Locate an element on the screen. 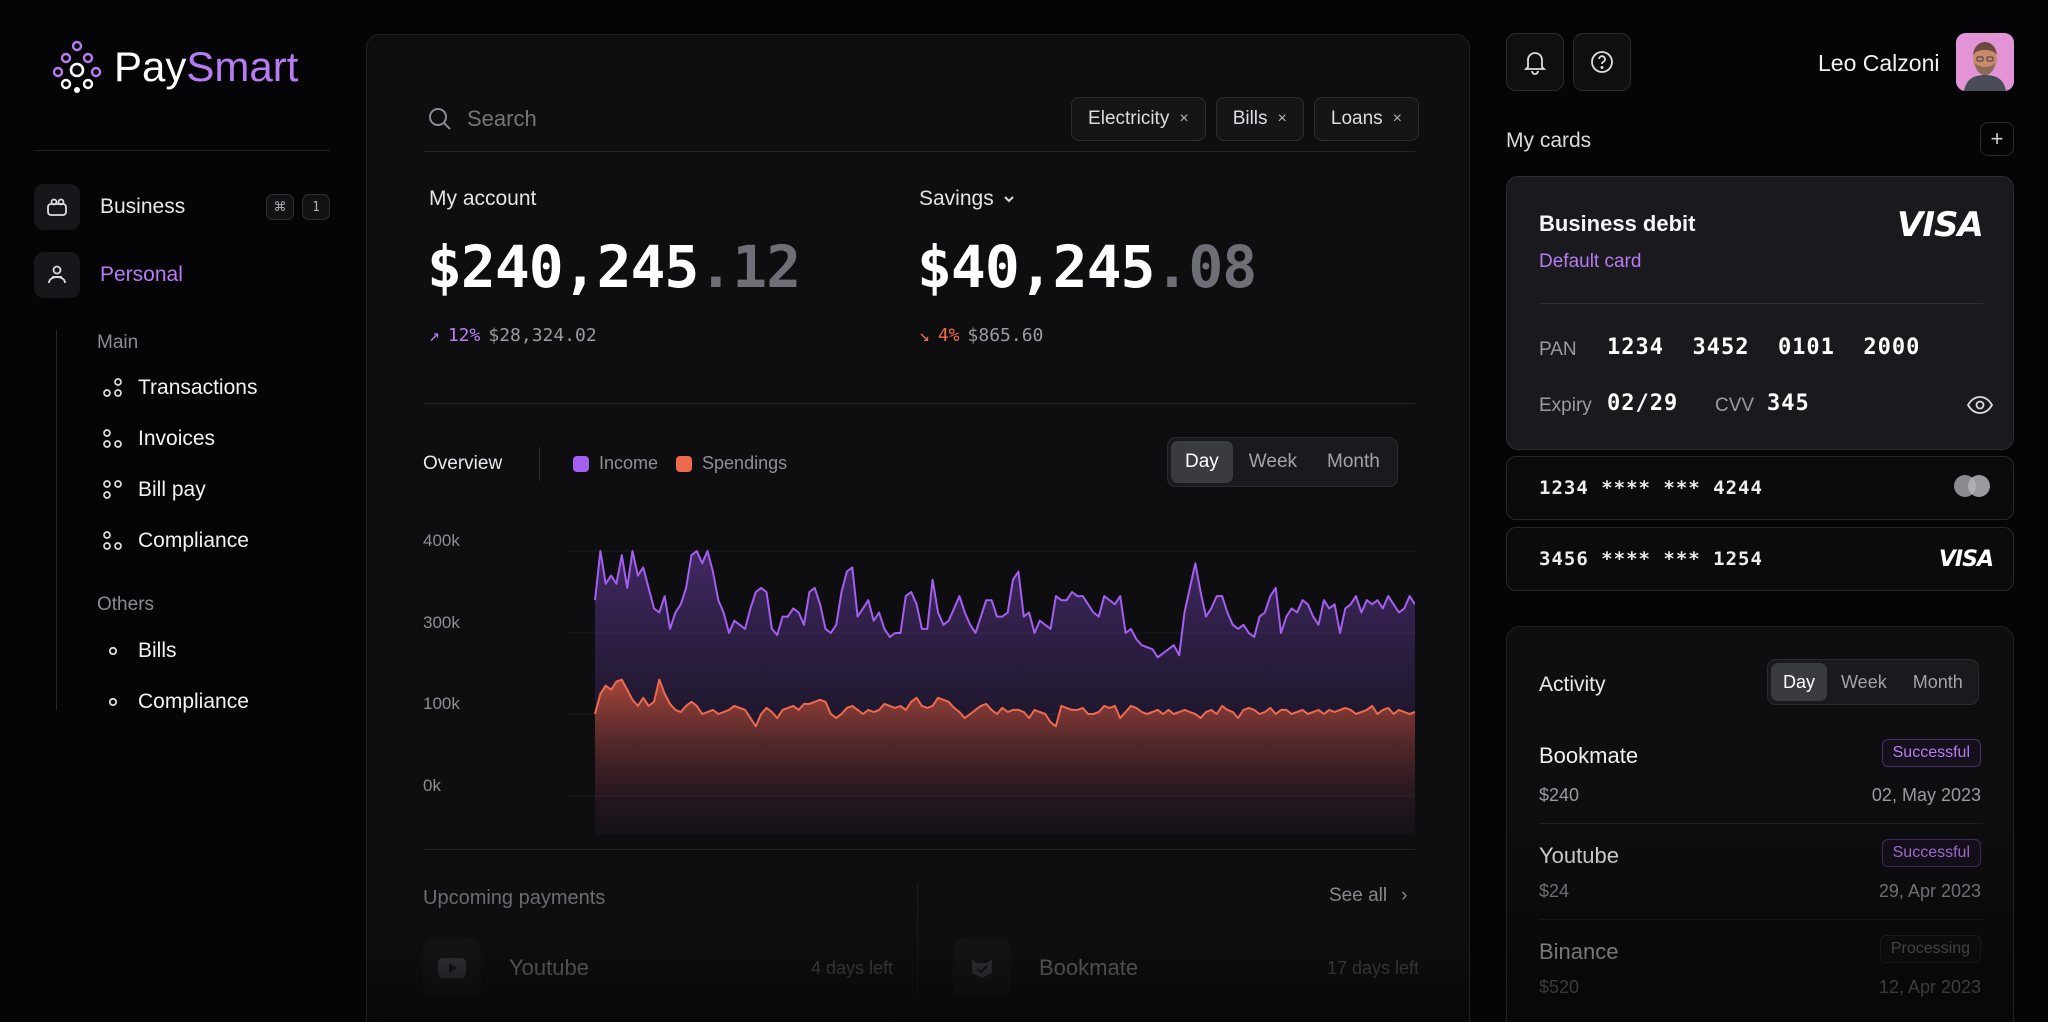  sidebar-item-business: Business ⌘ 1 is located at coordinates (182, 207).